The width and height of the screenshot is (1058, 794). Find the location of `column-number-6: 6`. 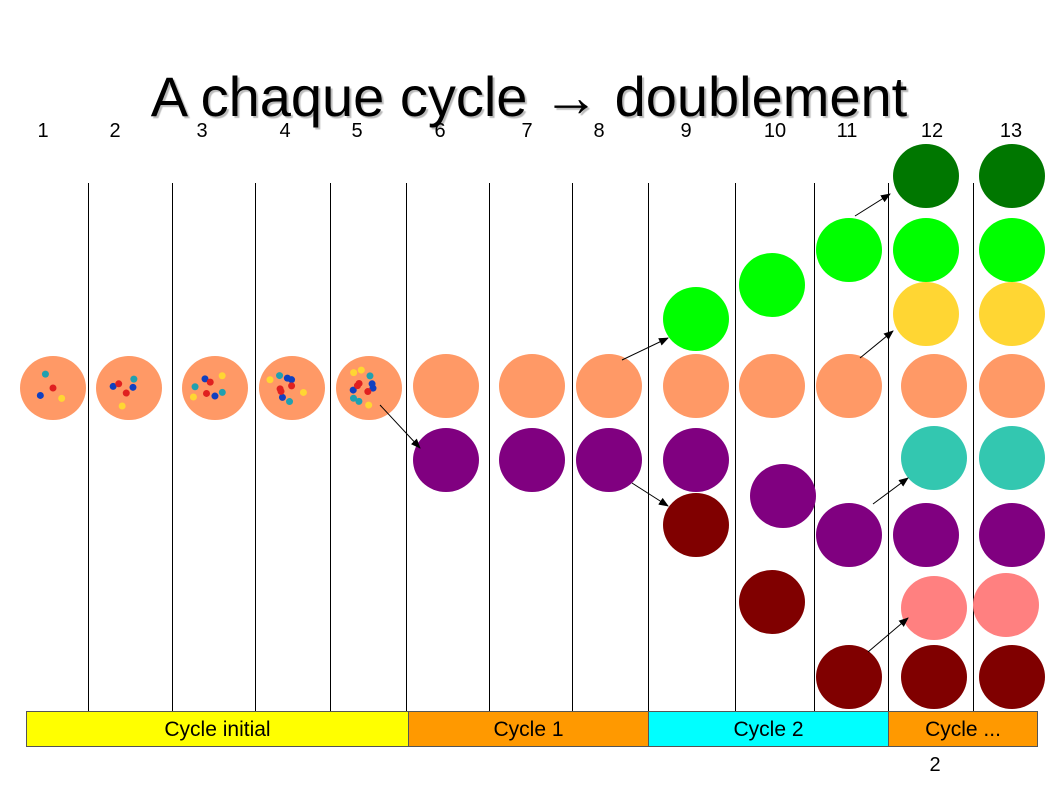

column-number-6: 6 is located at coordinates (440, 131).